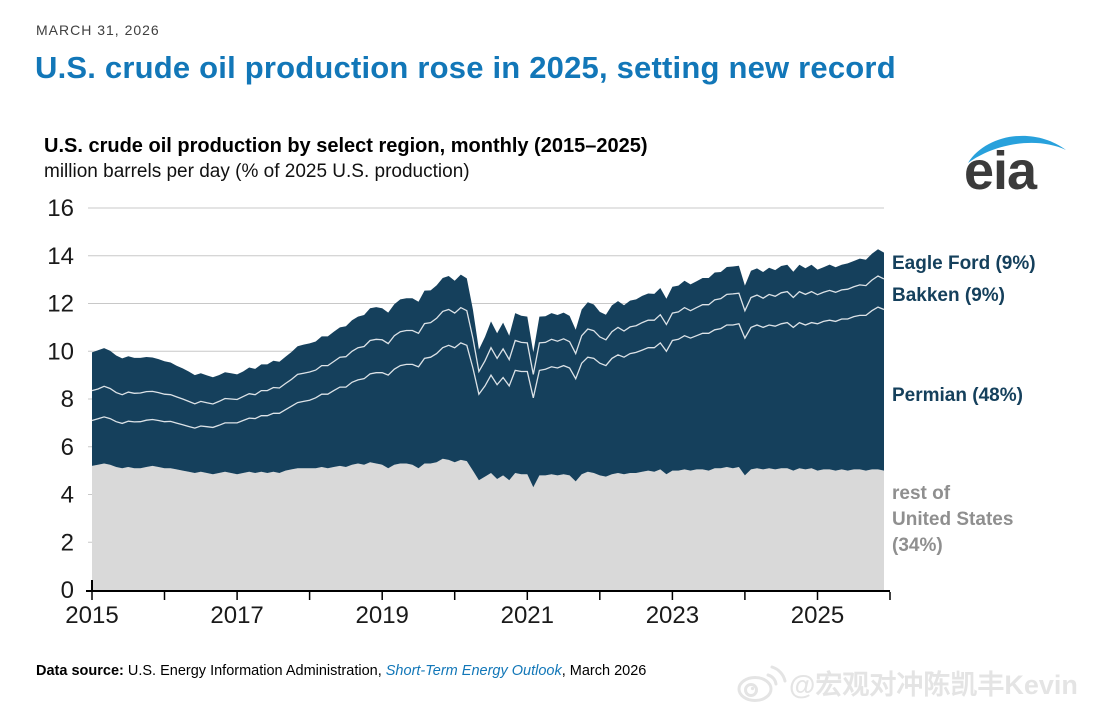 The height and width of the screenshot is (709, 1100). What do you see at coordinates (921, 493) in the screenshot?
I see `rest-label-line1: rest of` at bounding box center [921, 493].